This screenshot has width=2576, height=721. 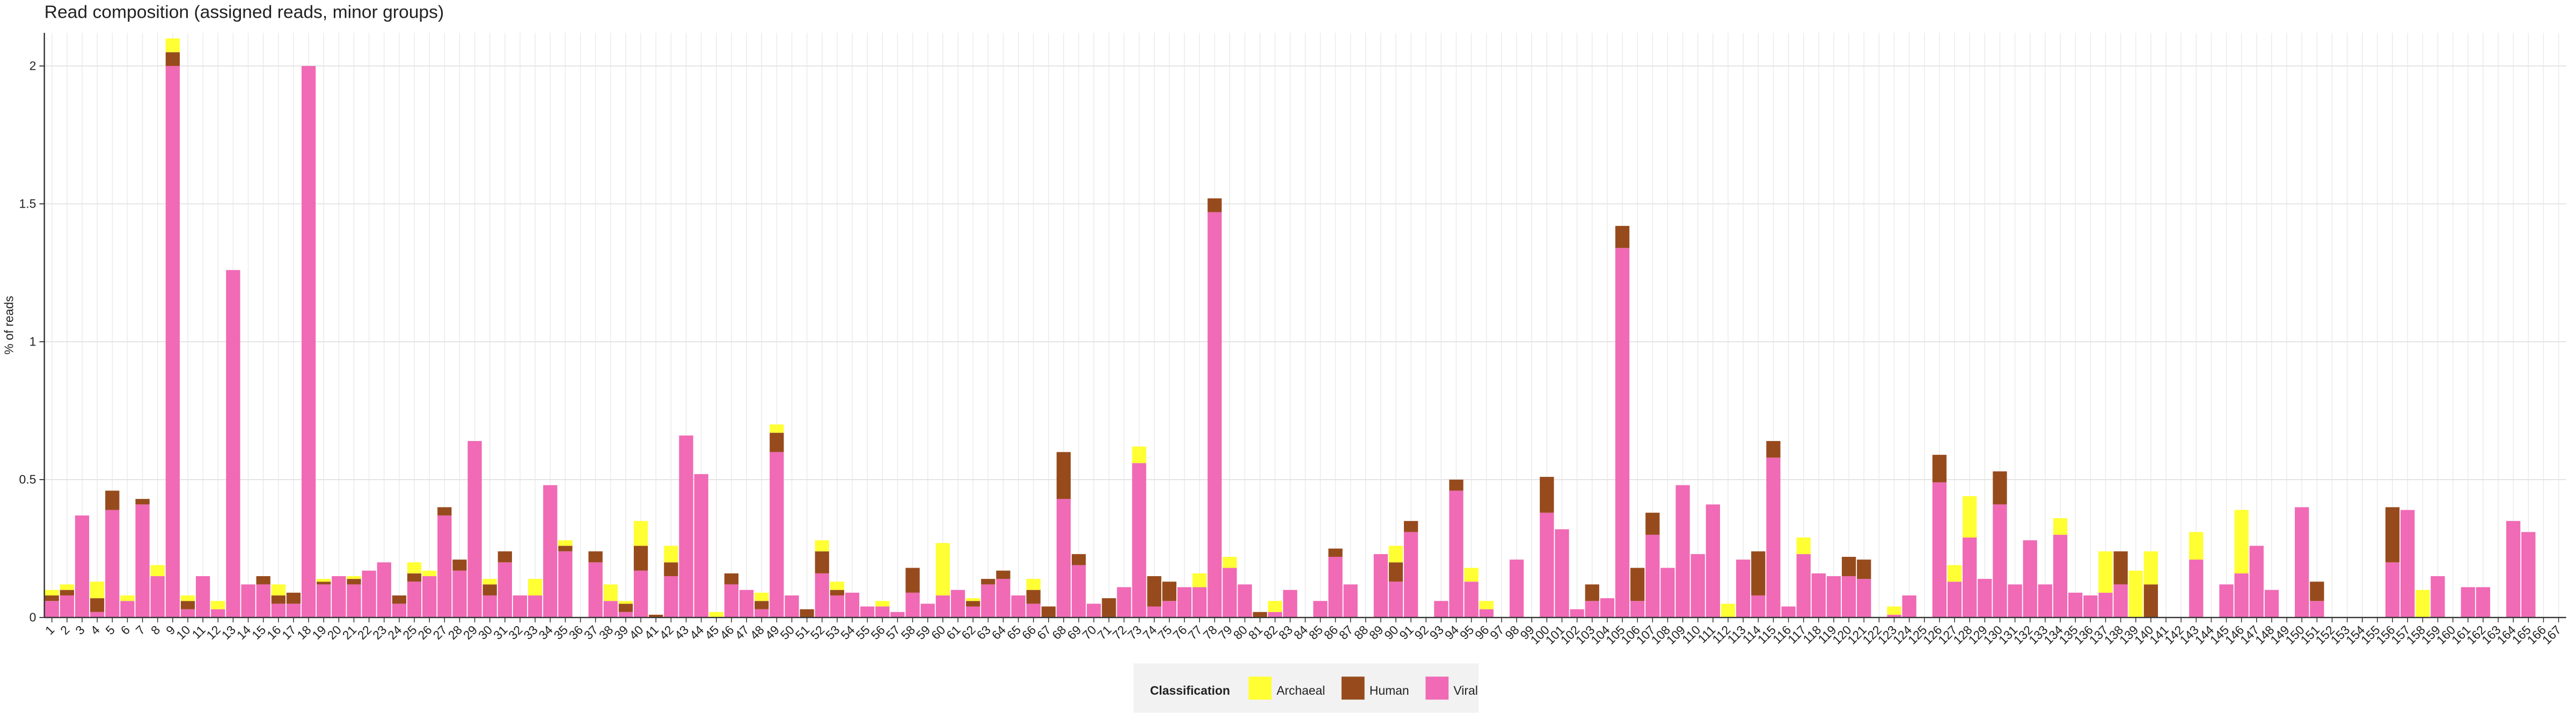 I want to click on legend-box, so click(x=1306, y=688).